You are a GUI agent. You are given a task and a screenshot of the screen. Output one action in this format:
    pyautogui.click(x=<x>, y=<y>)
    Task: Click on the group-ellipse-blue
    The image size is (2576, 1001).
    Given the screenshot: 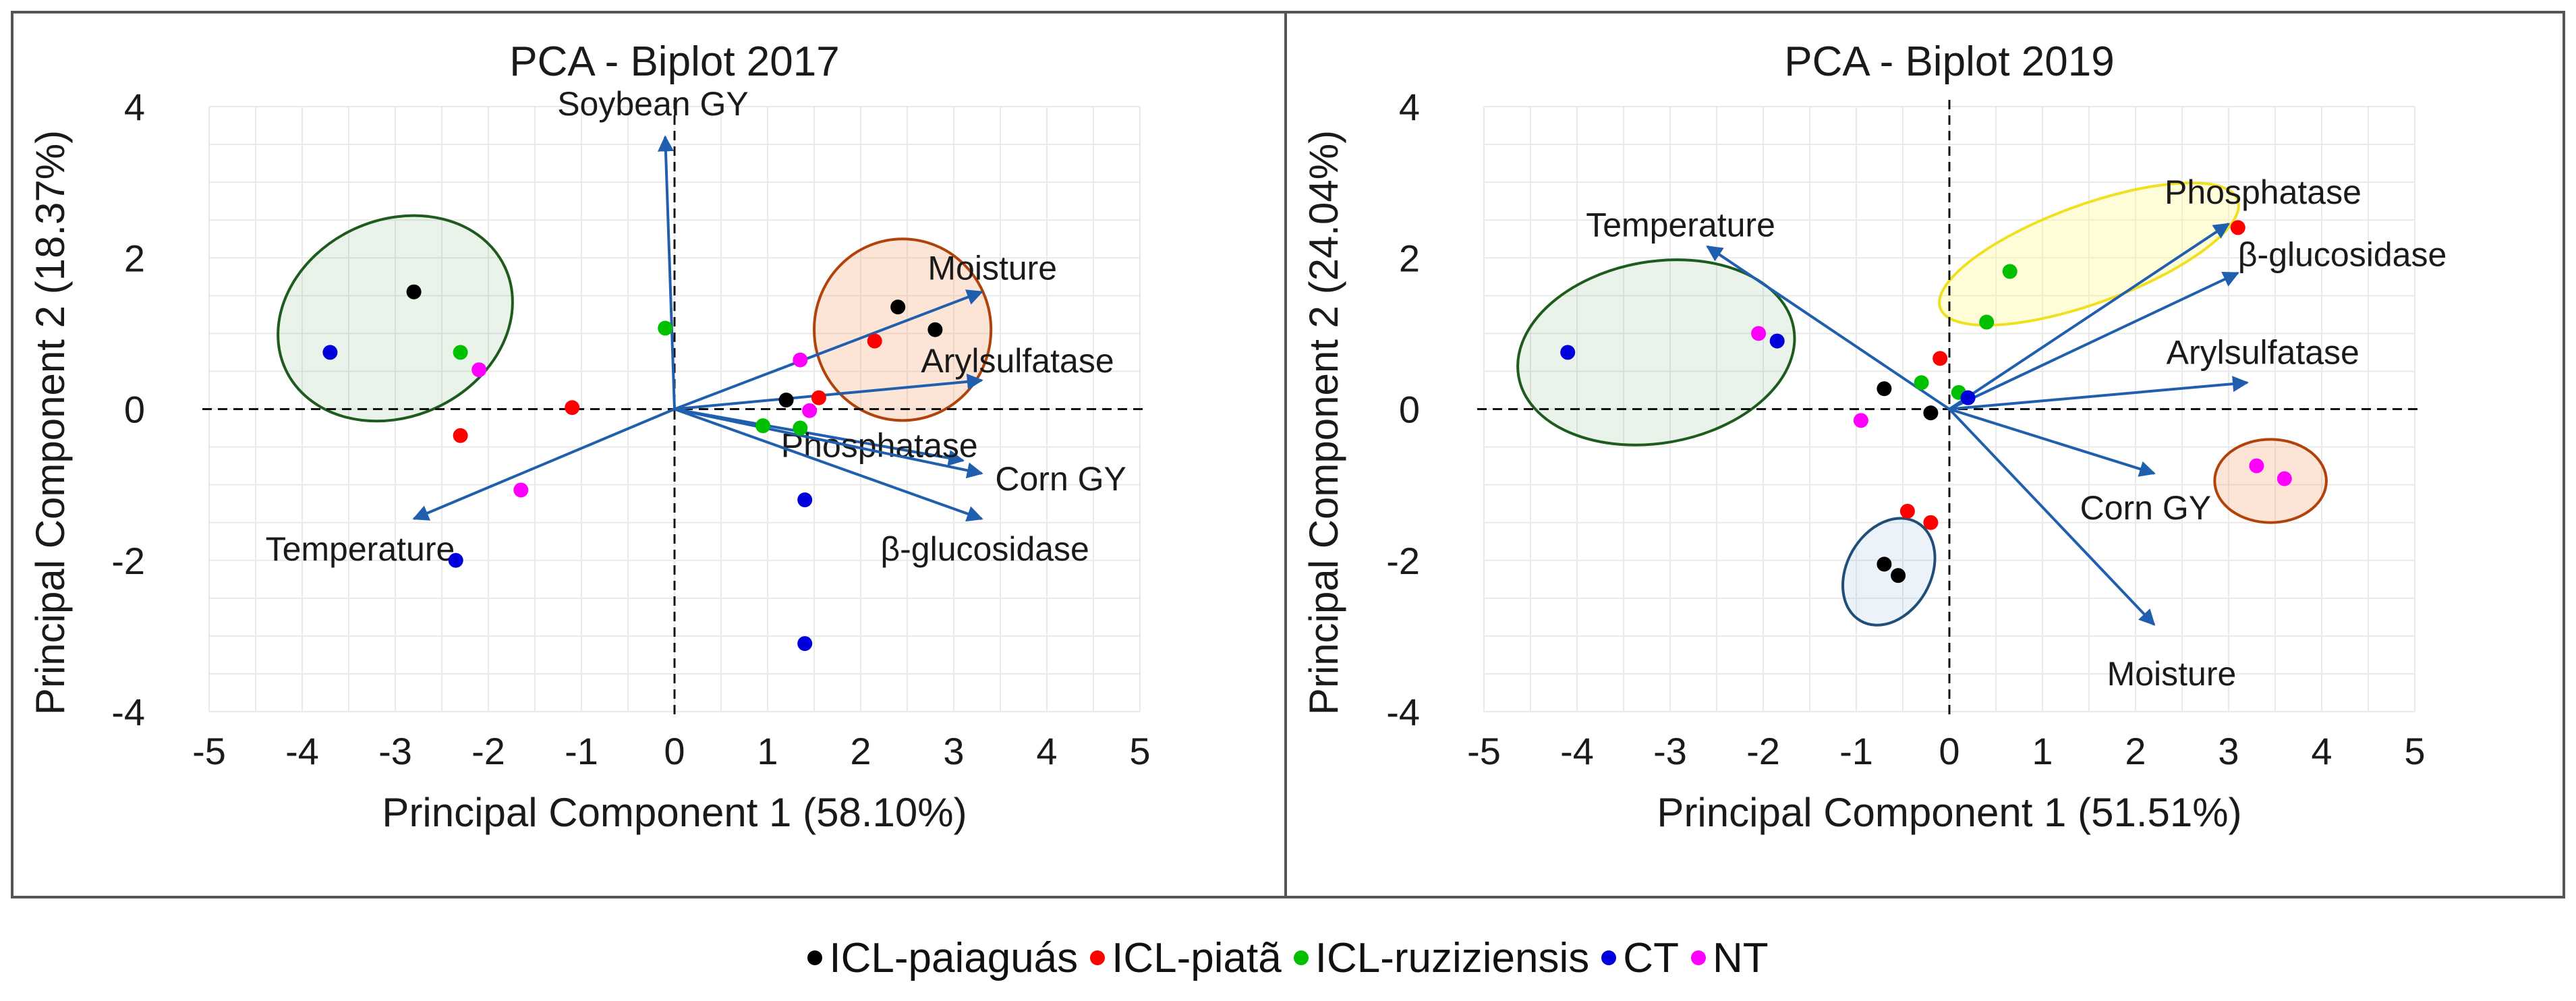 What is the action you would take?
    pyautogui.click(x=1889, y=572)
    